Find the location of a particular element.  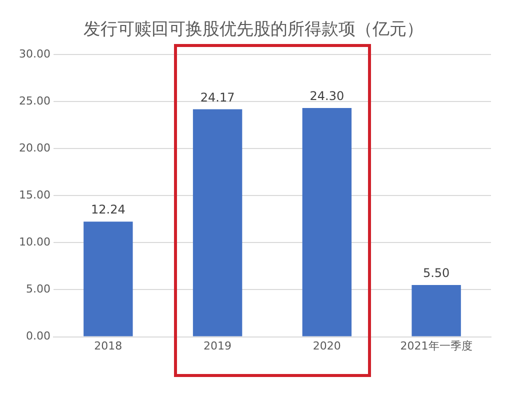

x-tick-label: 2020 is located at coordinates (326, 345).